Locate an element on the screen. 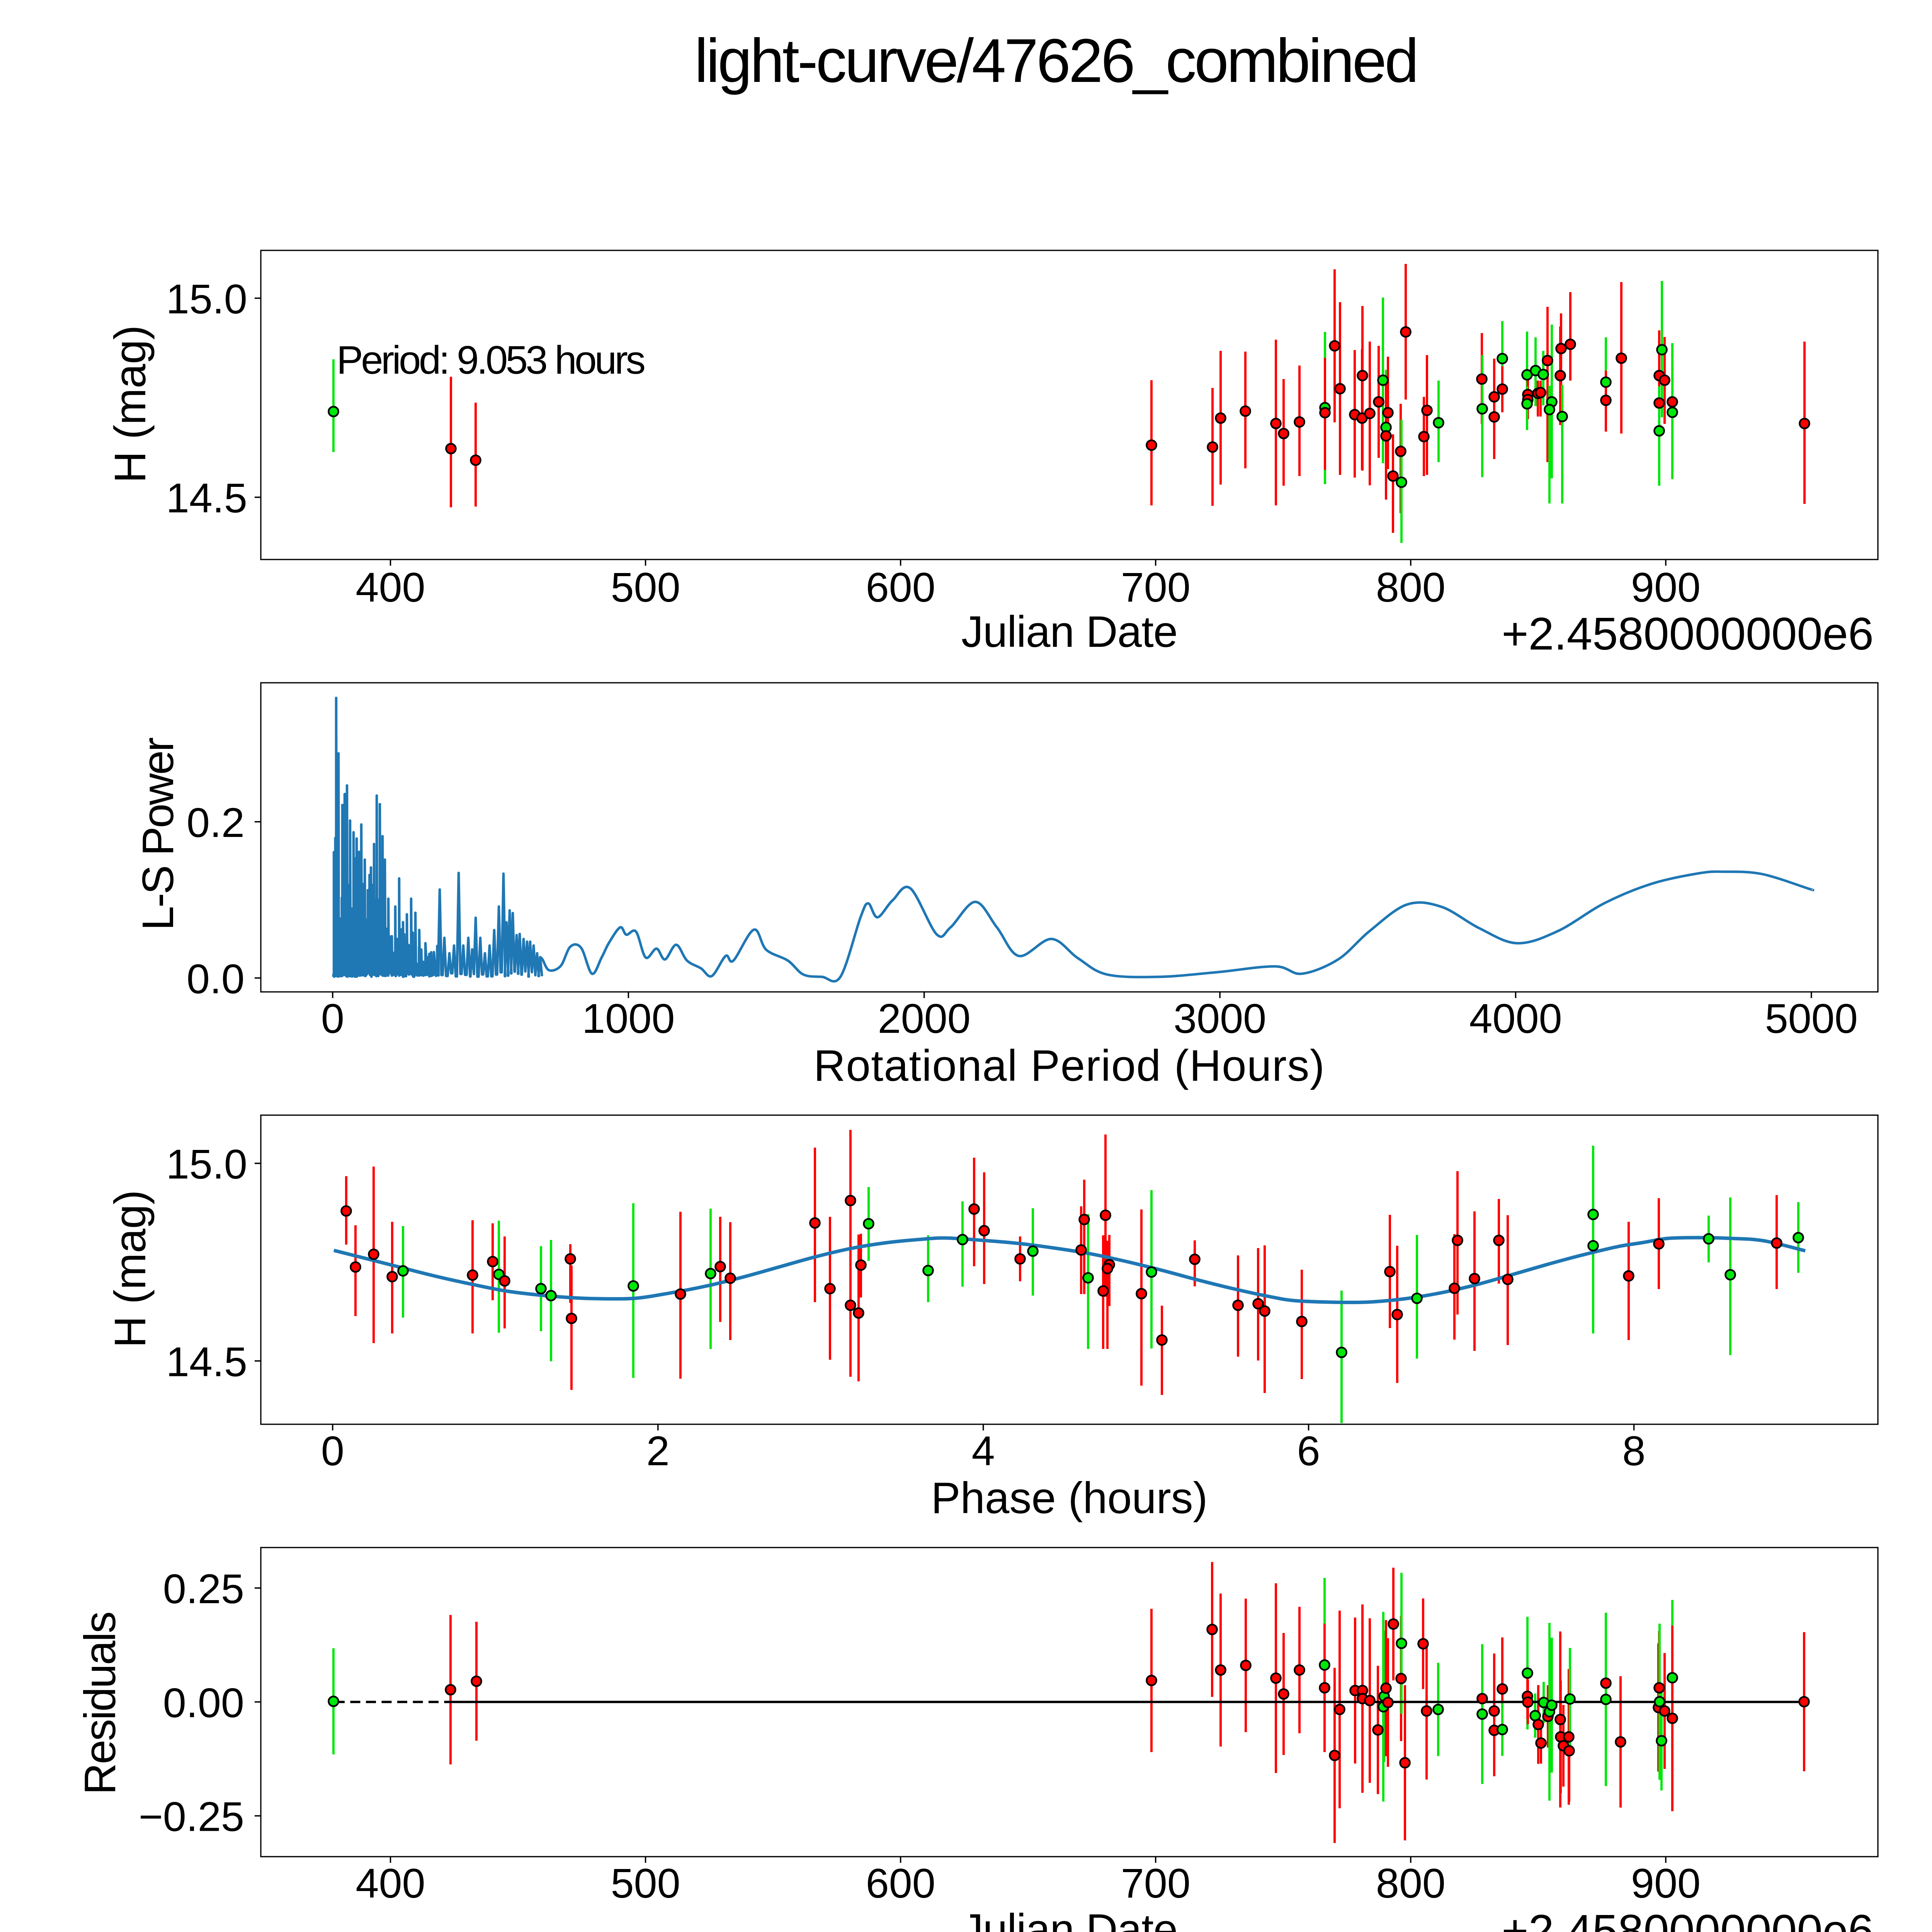 The height and width of the screenshot is (1932, 1932). svg-text: 0.2 is located at coordinates (216, 822).